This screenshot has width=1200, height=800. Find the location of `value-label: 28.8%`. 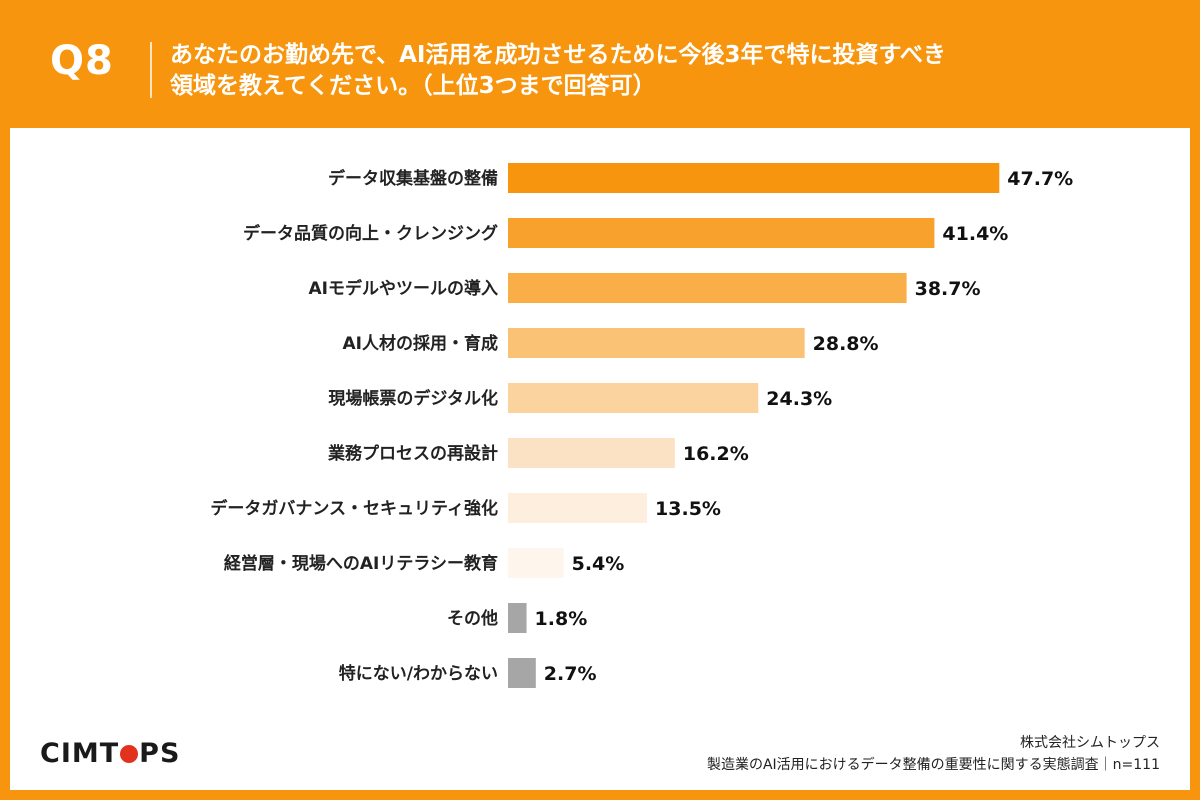

value-label: 28.8% is located at coordinates (846, 344).